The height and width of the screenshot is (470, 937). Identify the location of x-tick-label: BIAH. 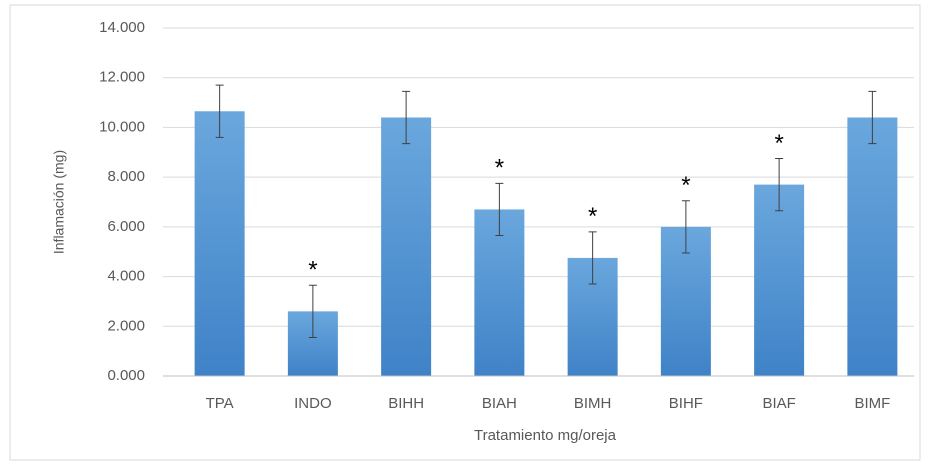
(499, 403).